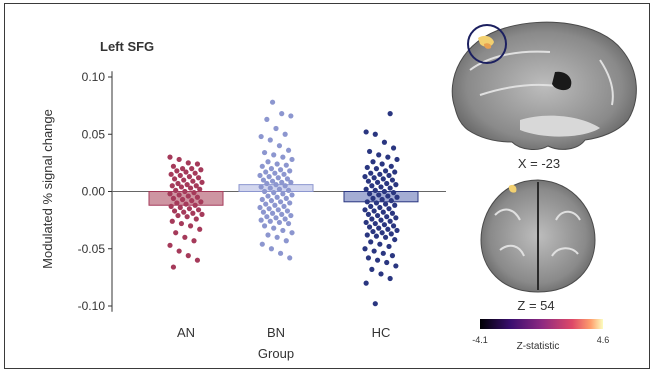  Describe the element at coordinates (535, 305) in the screenshot. I see `axial-coordinate-label: Z = 54` at that location.